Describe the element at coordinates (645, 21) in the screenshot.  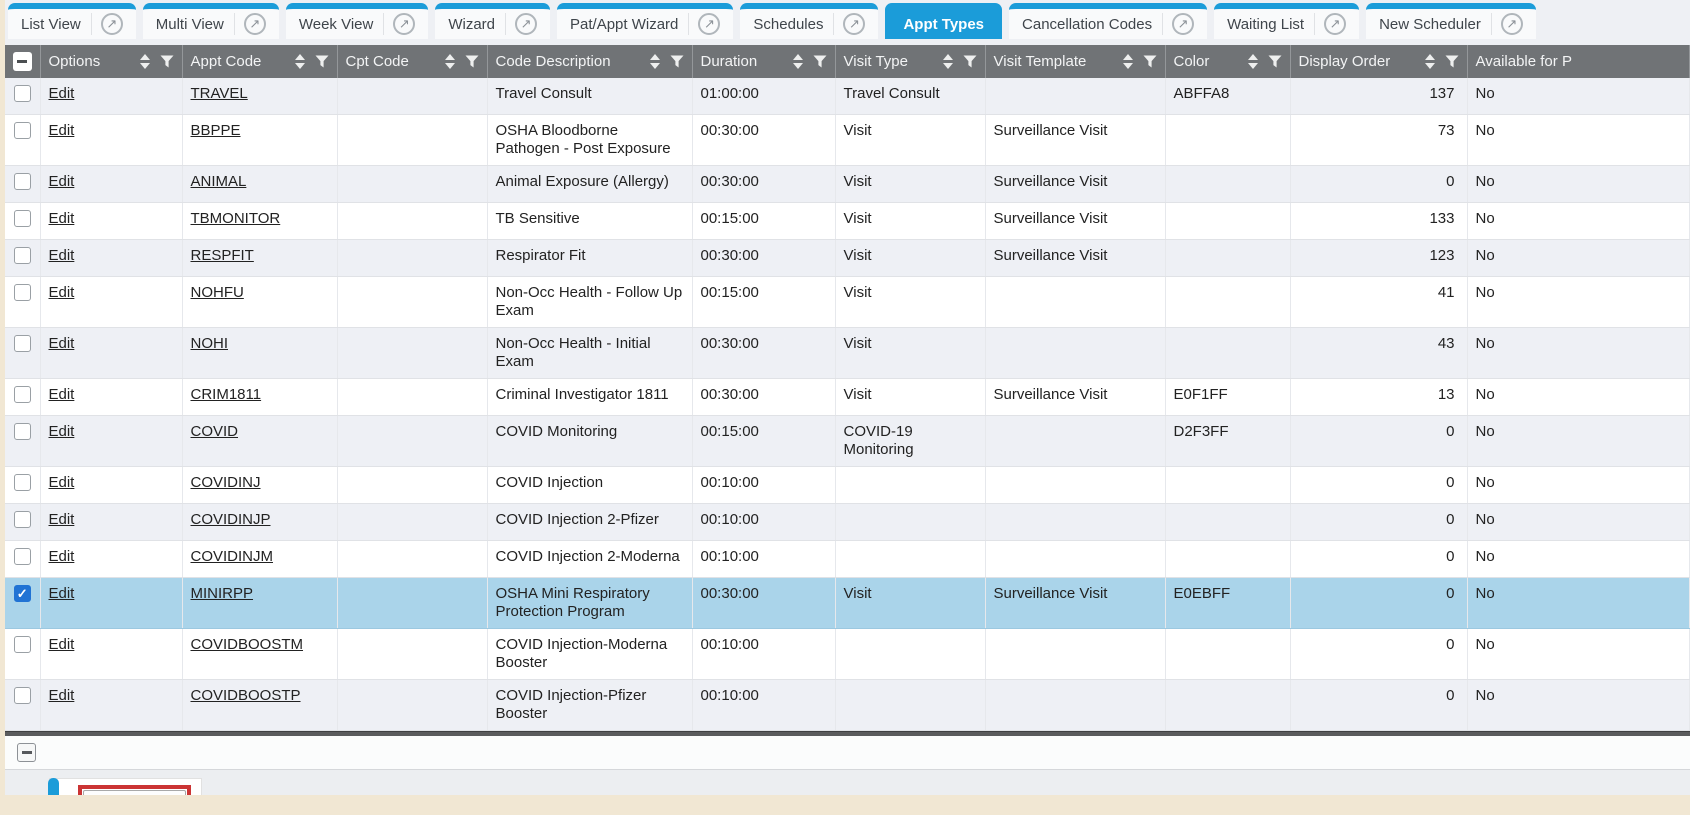
I see `tab-pat-appt-wizard: Pat/Appt Wizard ↗` at that location.